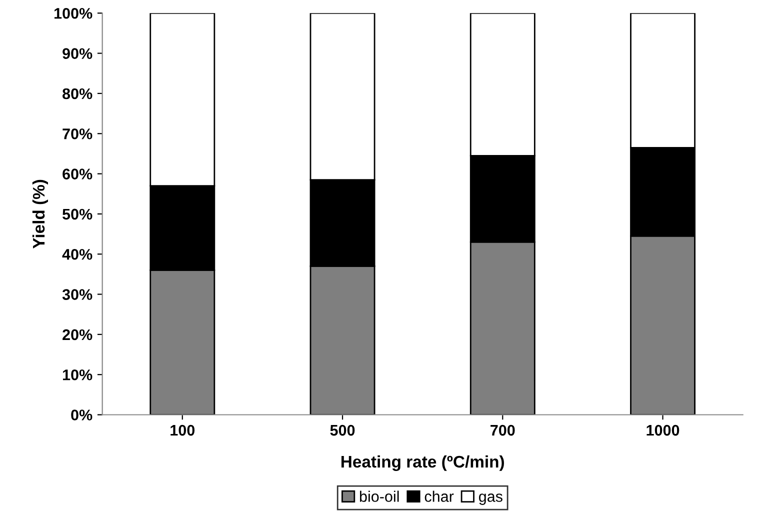 The height and width of the screenshot is (525, 758). Describe the element at coordinates (40, 214) in the screenshot. I see `y-axis-title: Yield (%)` at that location.